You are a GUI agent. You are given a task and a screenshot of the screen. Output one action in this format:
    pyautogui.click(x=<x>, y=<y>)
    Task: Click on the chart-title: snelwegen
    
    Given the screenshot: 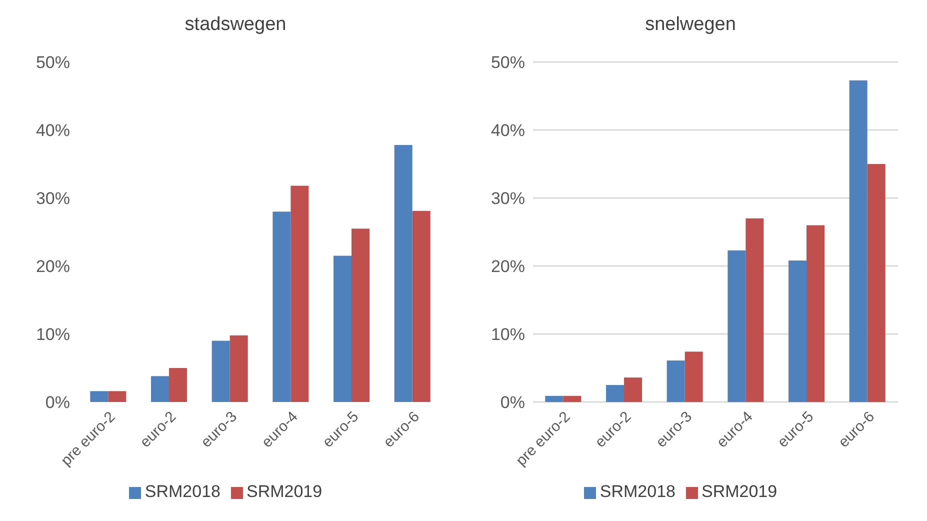 What is the action you would take?
    pyautogui.click(x=690, y=25)
    